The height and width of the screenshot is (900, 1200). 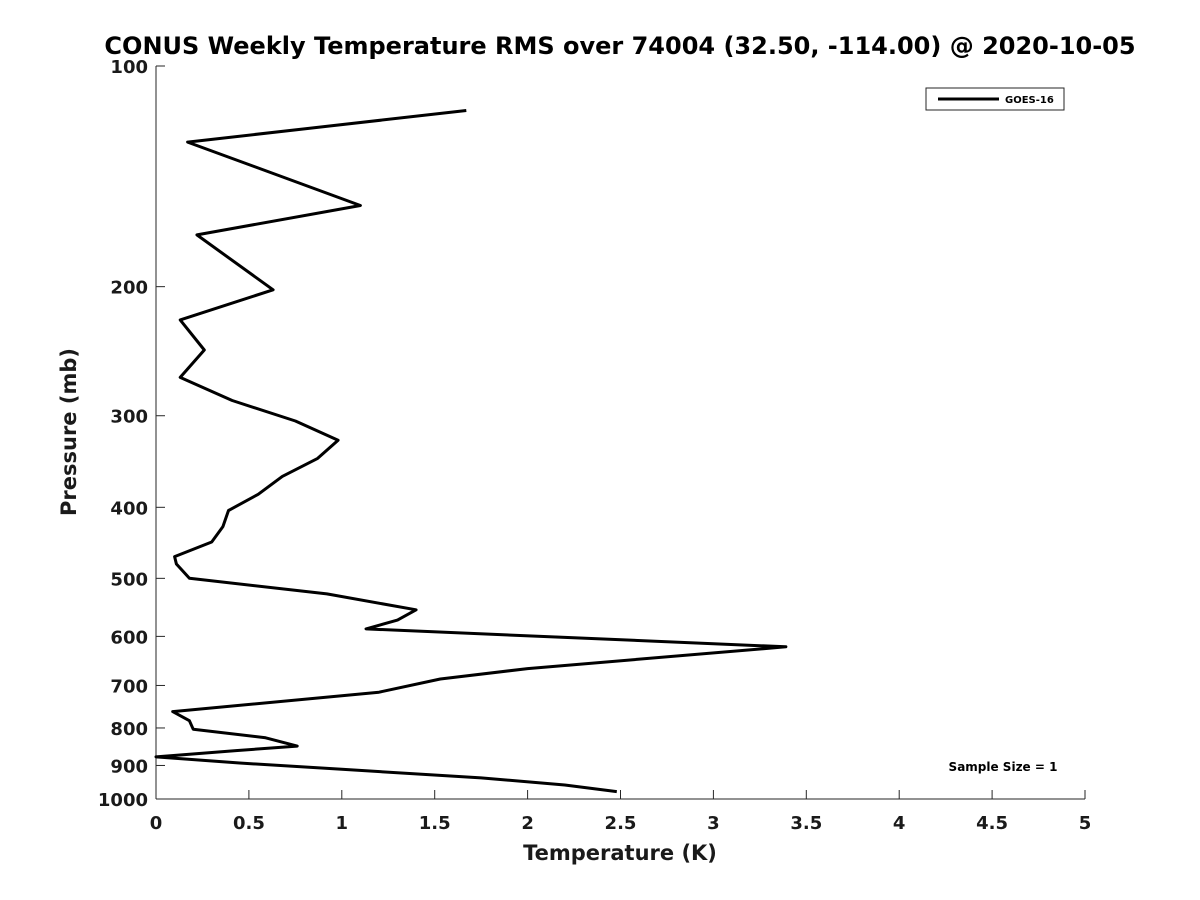 I want to click on x-tick-label: 4, so click(x=899, y=823).